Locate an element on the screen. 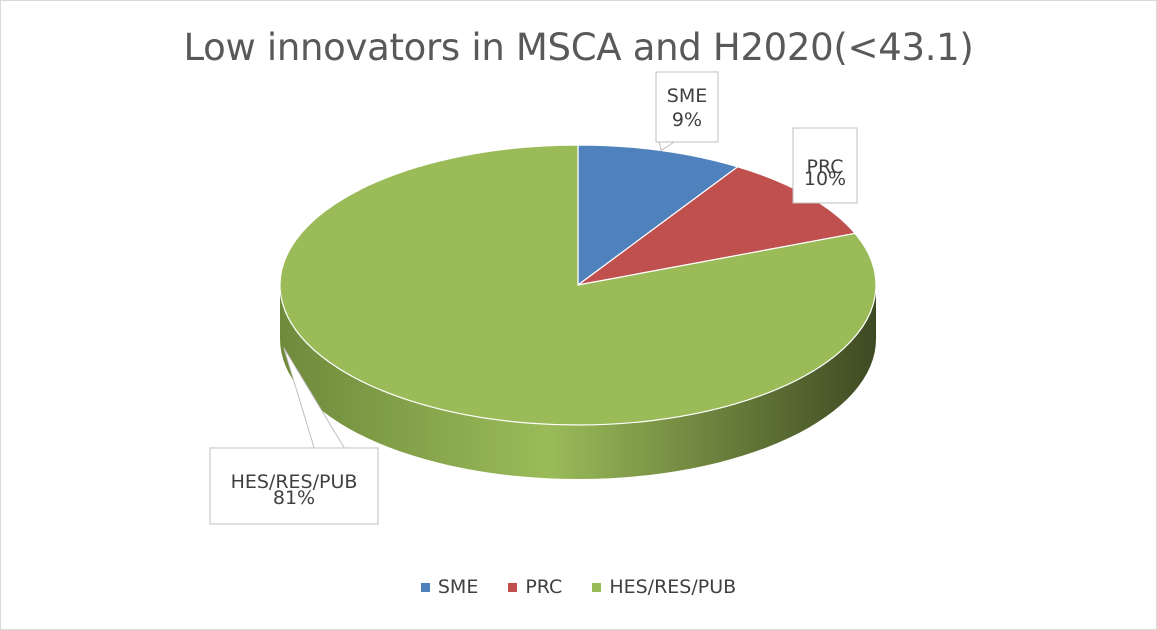 This screenshot has height=630, width=1157. callout-box-prc is located at coordinates (825, 165).